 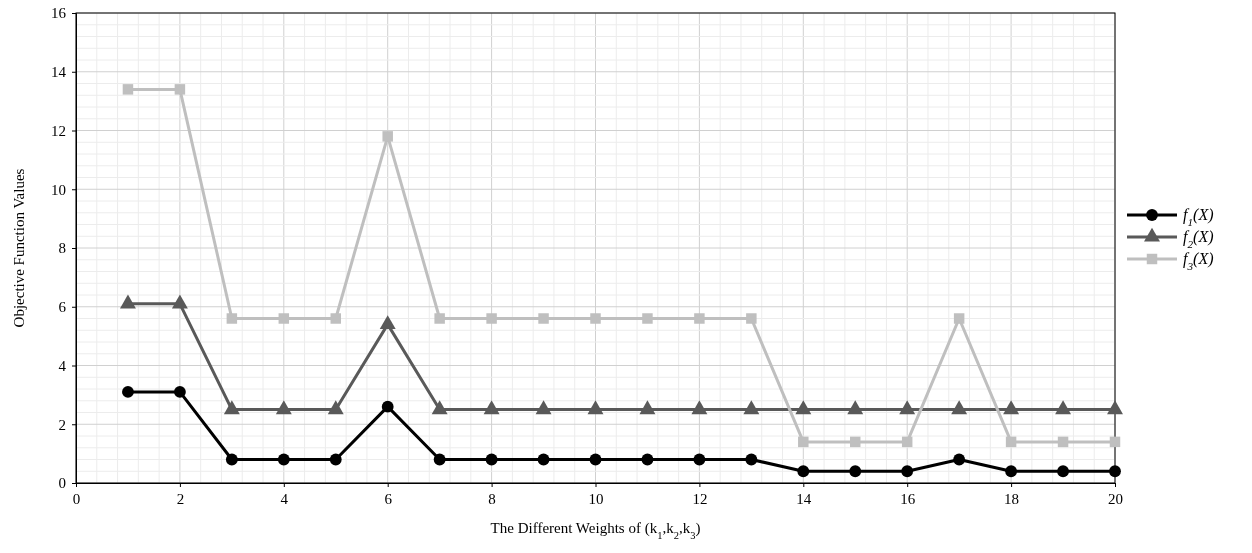 I want to click on y-tick-label: 0, so click(x=62, y=483).